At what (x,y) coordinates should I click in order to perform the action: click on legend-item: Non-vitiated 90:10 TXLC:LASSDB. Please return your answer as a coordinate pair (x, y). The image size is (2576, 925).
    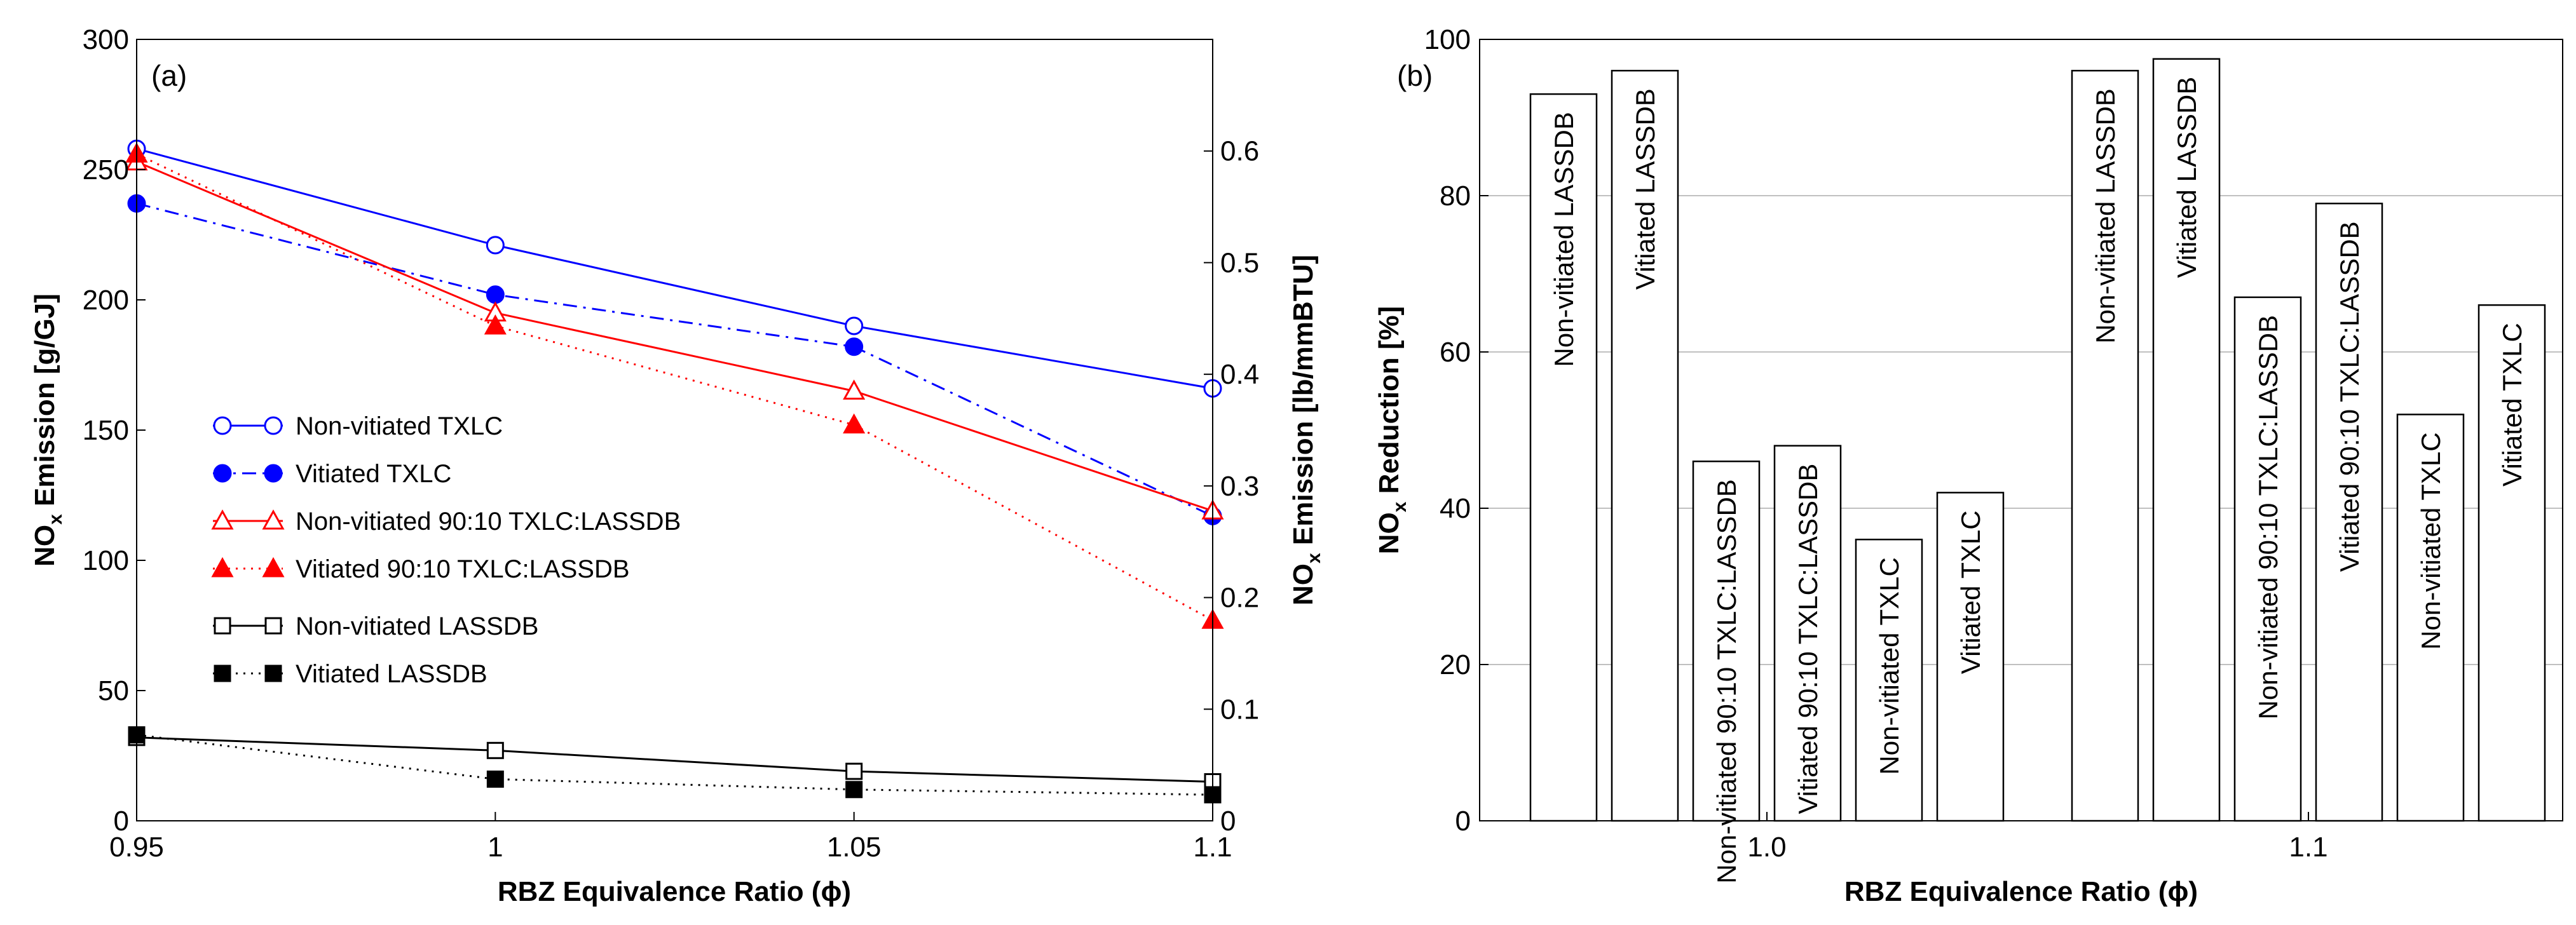
    Looking at the image, I should click on (446, 522).